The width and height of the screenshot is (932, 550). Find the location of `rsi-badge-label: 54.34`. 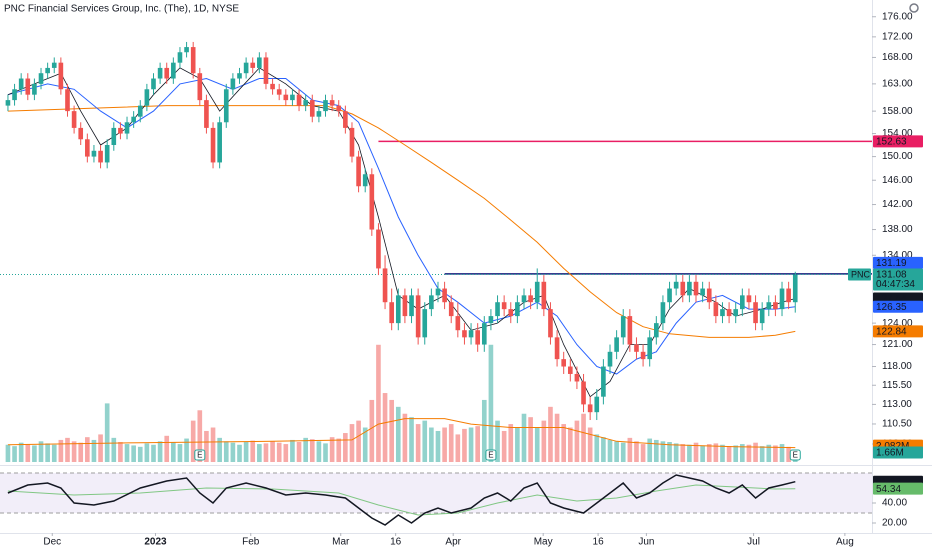

rsi-badge-label: 54.34 is located at coordinates (888, 489).